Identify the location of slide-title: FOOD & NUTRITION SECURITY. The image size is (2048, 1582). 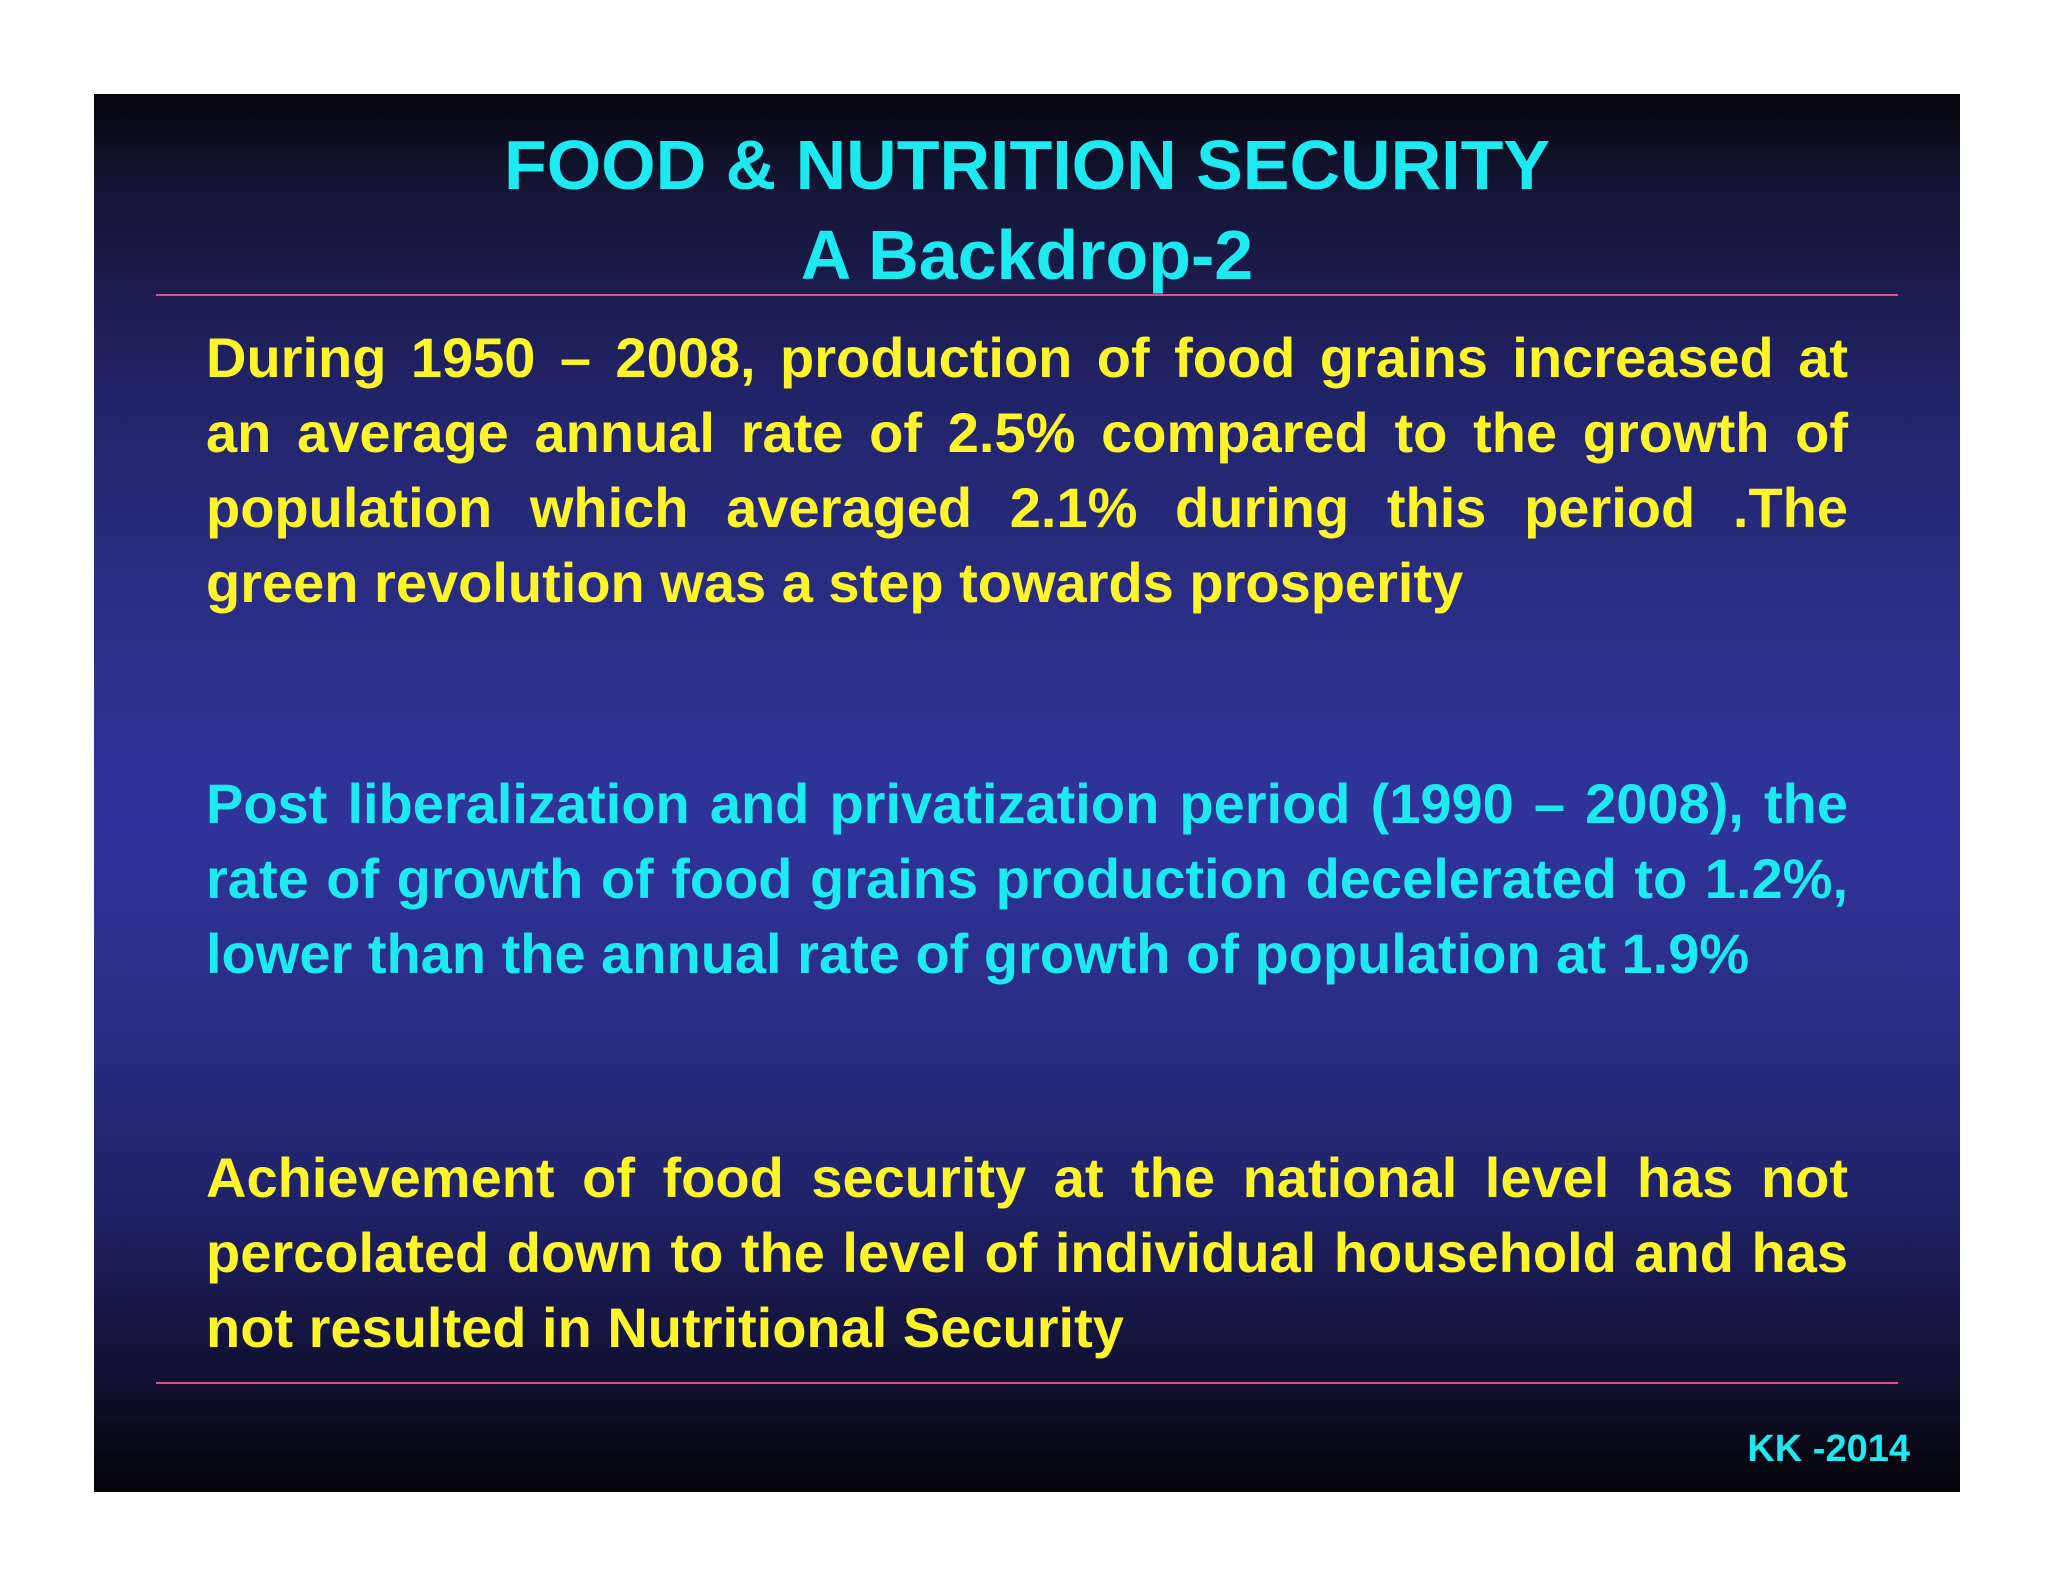
(1027, 165).